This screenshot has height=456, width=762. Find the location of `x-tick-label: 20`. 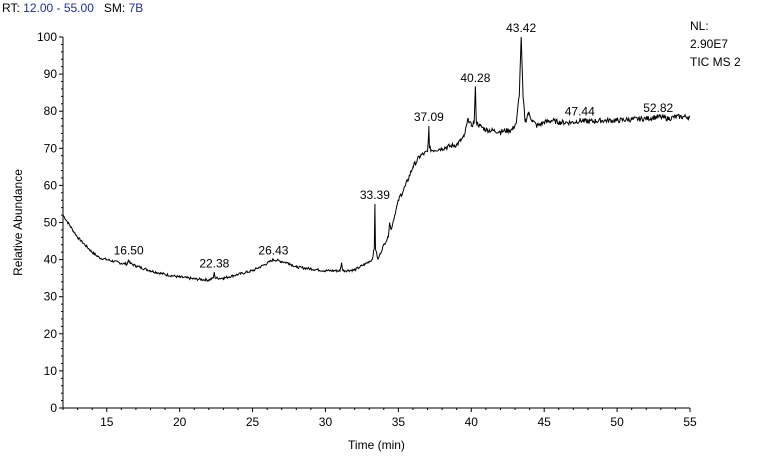

x-tick-label: 20 is located at coordinates (180, 422).